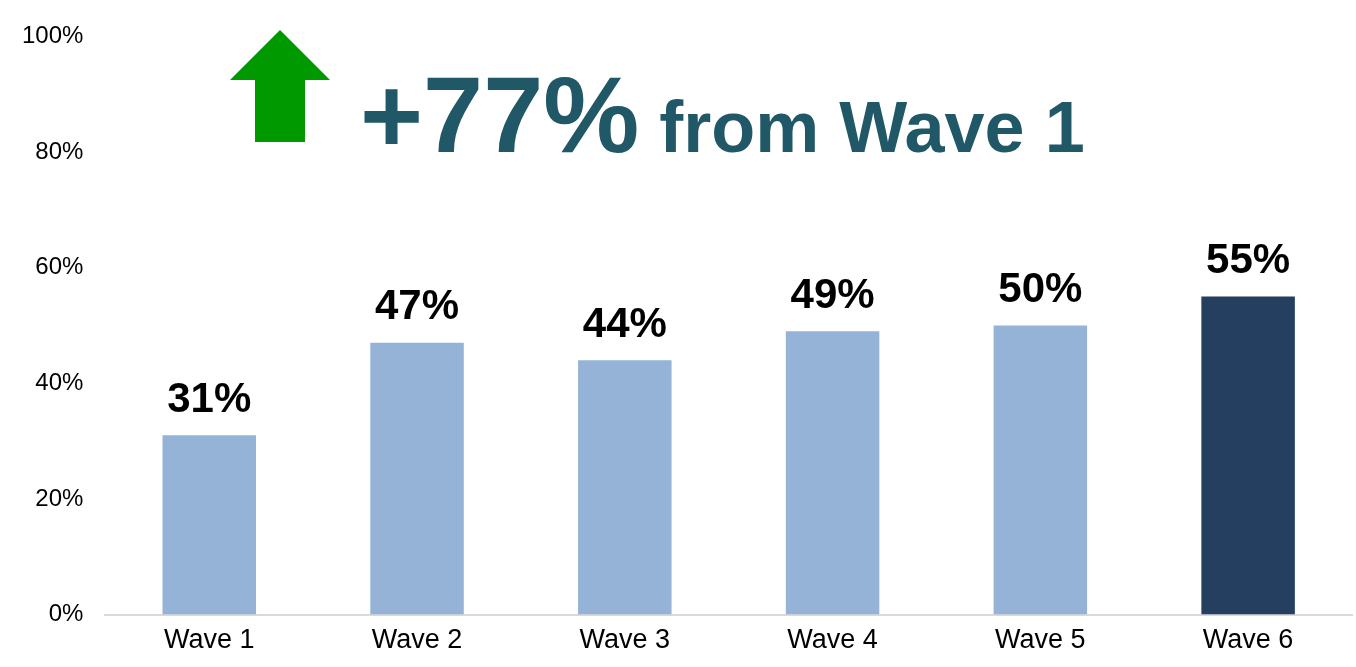 This screenshot has width=1356, height=667. I want to click on data-label: 49%, so click(832, 293).